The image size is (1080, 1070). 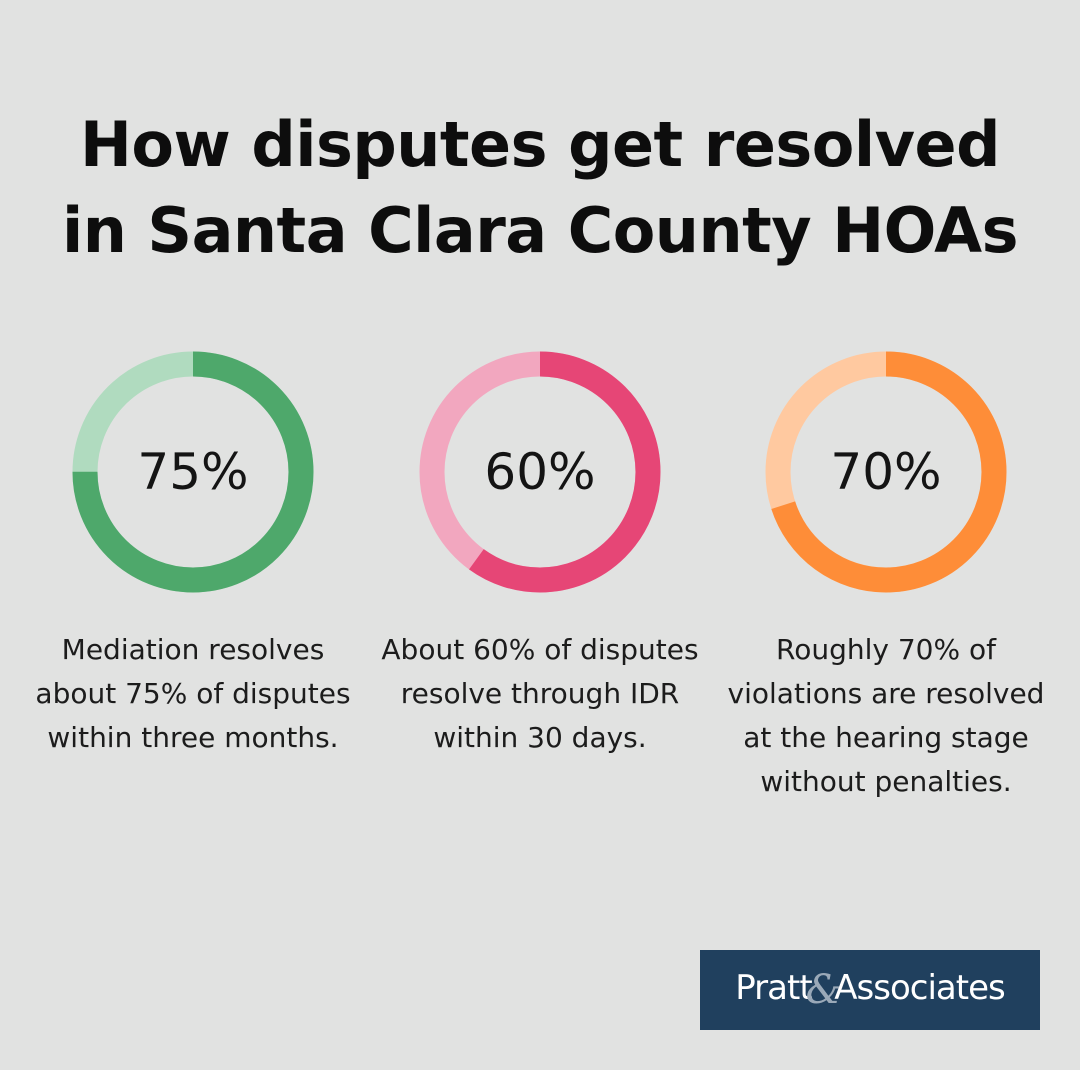 What do you see at coordinates (540, 144) in the screenshot?
I see `page-title-line-1: How disputes get resolved` at bounding box center [540, 144].